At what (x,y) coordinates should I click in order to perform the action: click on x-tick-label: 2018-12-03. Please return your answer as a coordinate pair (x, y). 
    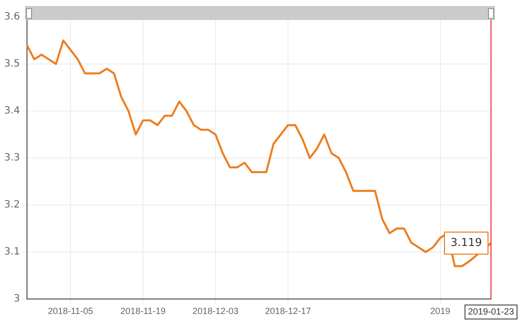
    Looking at the image, I should click on (215, 311).